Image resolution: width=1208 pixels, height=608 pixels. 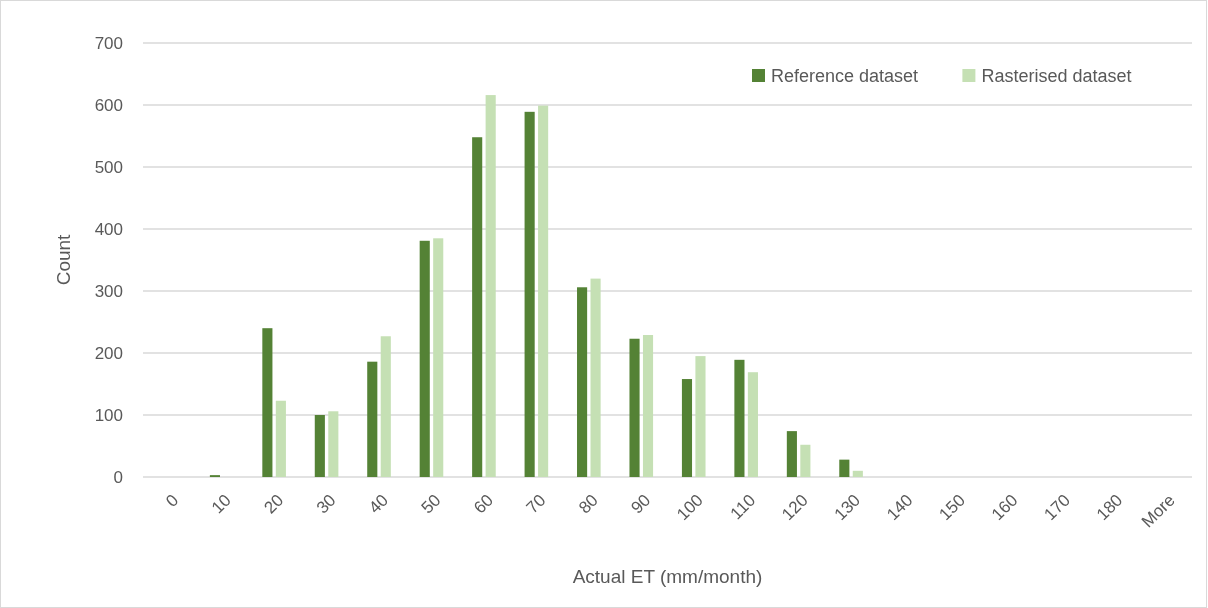 I want to click on x-tick-label: 160, so click(x=1004, y=507).